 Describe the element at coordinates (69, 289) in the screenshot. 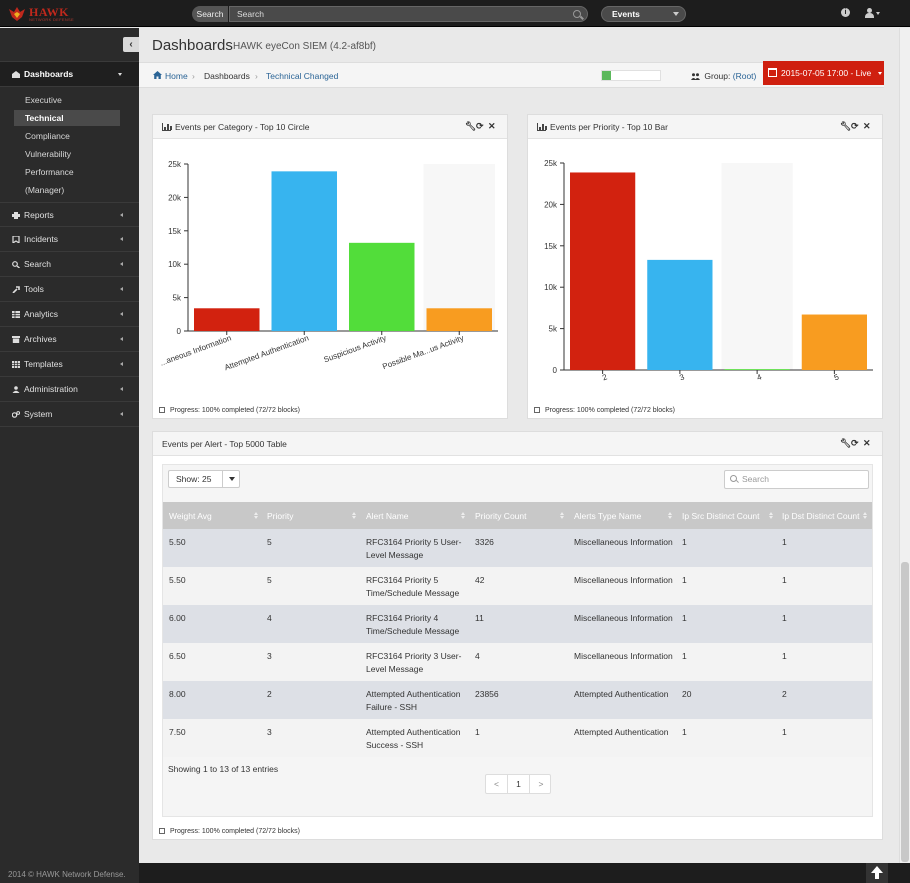

I see `sidebar-item-tools: Tools` at that location.